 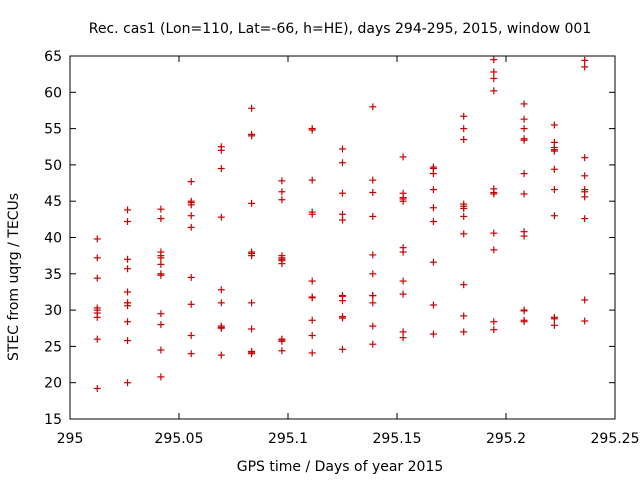 What do you see at coordinates (14, 277) in the screenshot?
I see `y-axis-title: STEC from uqrg / TECUs` at bounding box center [14, 277].